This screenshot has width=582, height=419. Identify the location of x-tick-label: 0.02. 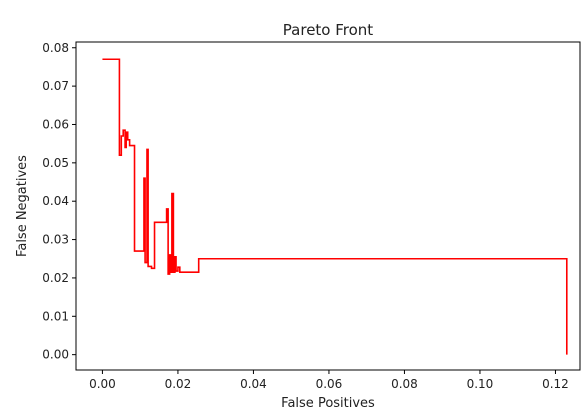
(178, 384).